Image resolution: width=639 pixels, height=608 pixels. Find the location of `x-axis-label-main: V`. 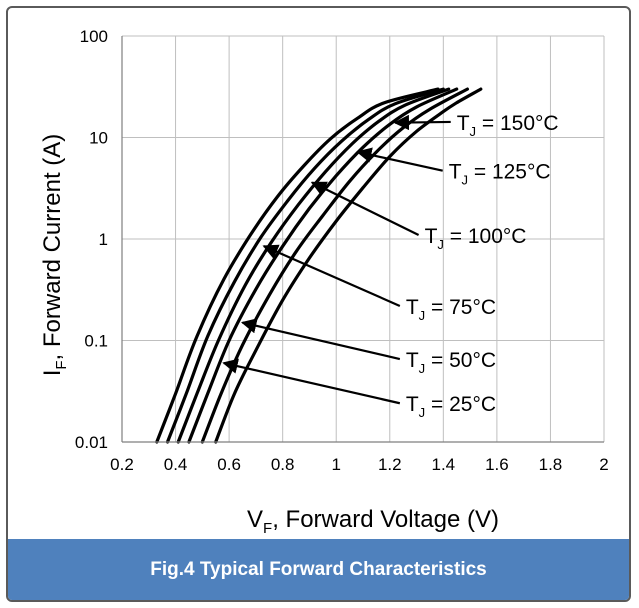

x-axis-label-main: V is located at coordinates (255, 519).